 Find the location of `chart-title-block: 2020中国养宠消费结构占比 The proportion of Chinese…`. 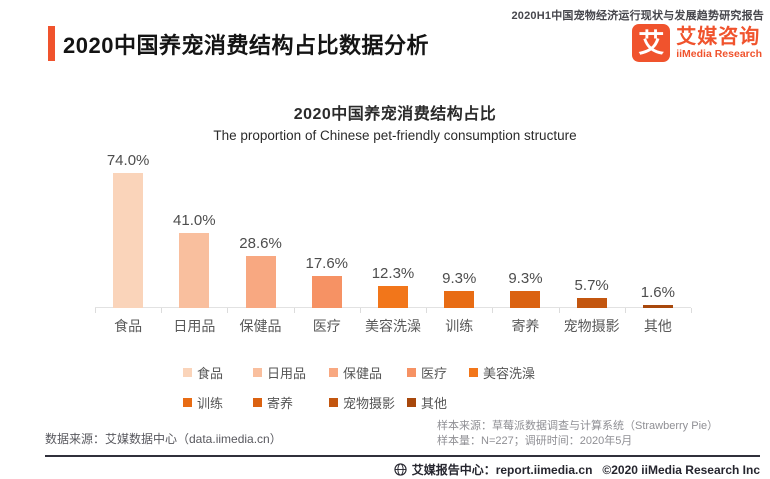

chart-title-block: 2020中国养宠消费结构占比 The proportion of Chinese… is located at coordinates (395, 121).